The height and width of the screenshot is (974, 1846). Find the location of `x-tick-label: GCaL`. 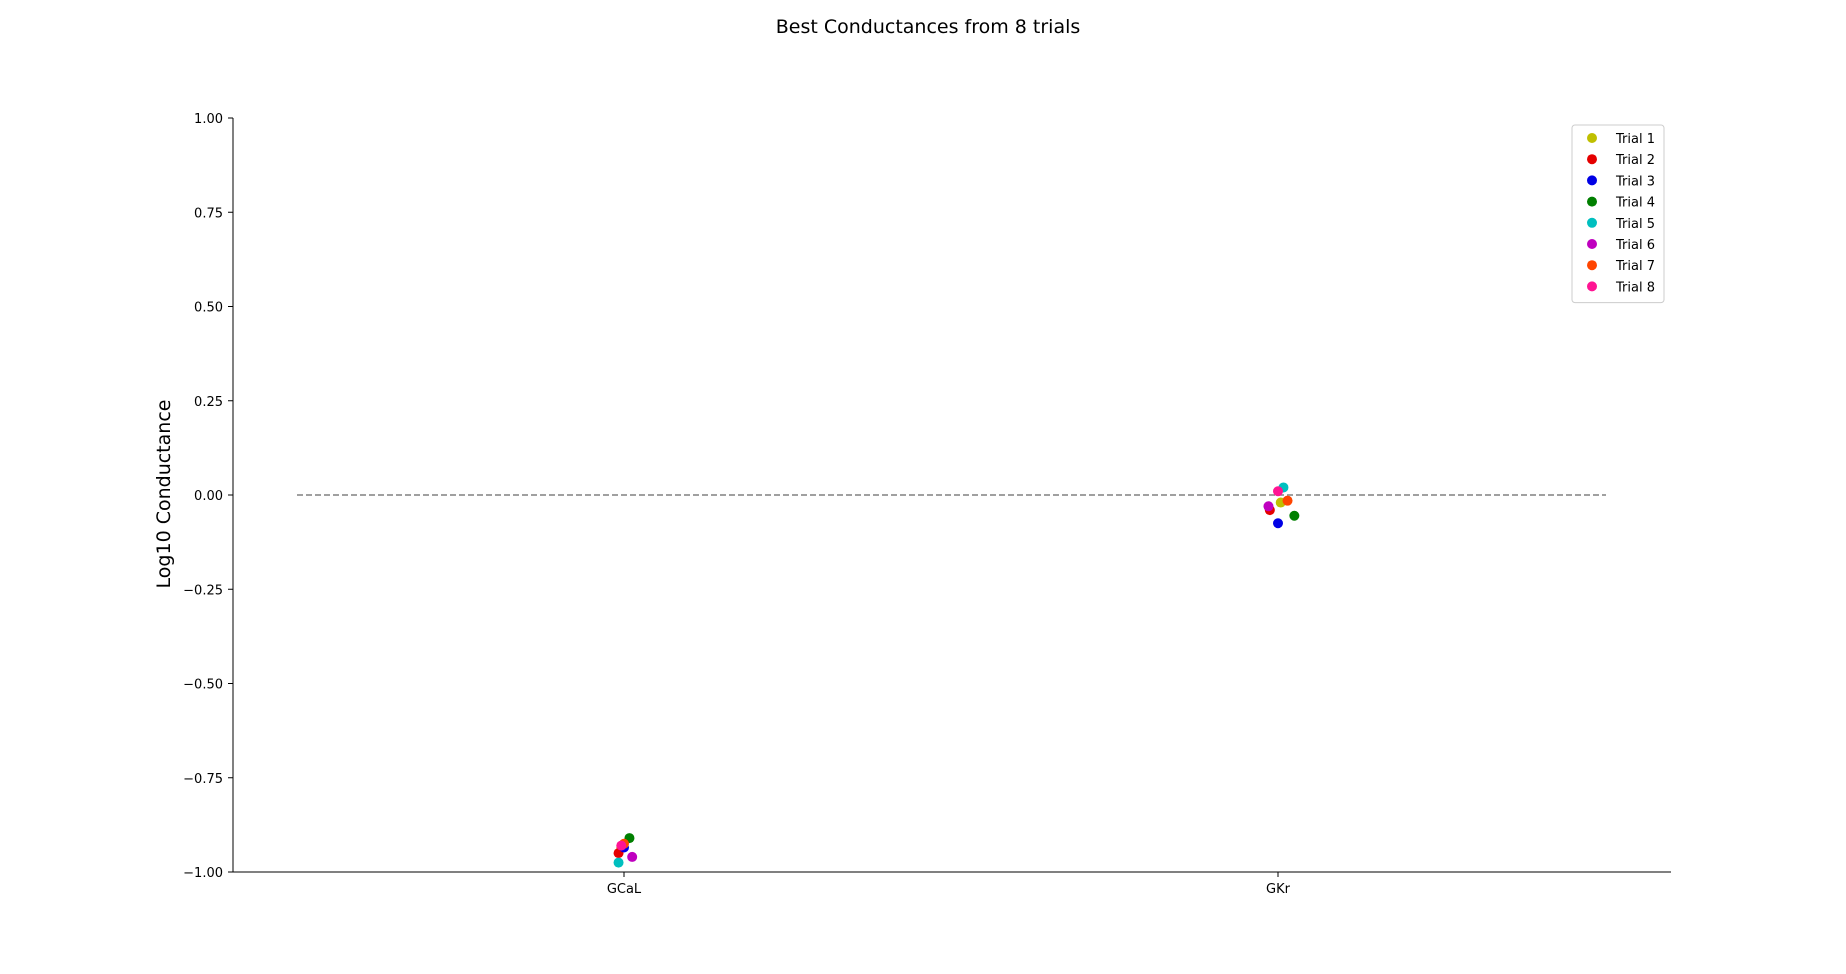

x-tick-label: GCaL is located at coordinates (624, 889).